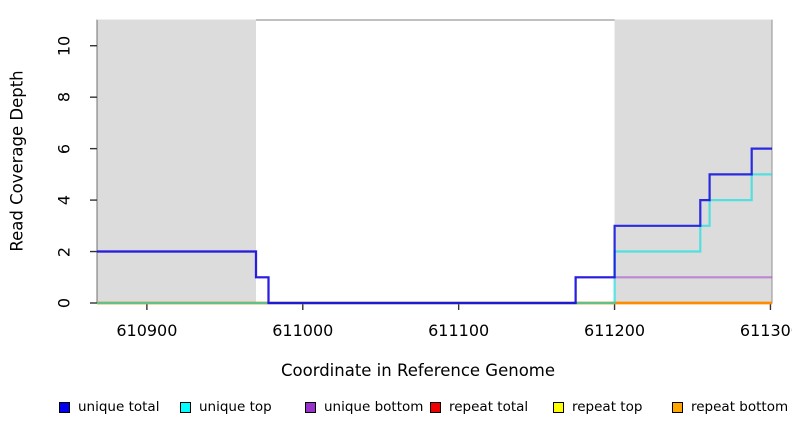 This screenshot has width=792, height=432. Describe the element at coordinates (418, 370) in the screenshot. I see `x-axis-title: Coordinate in Reference Genome` at that location.